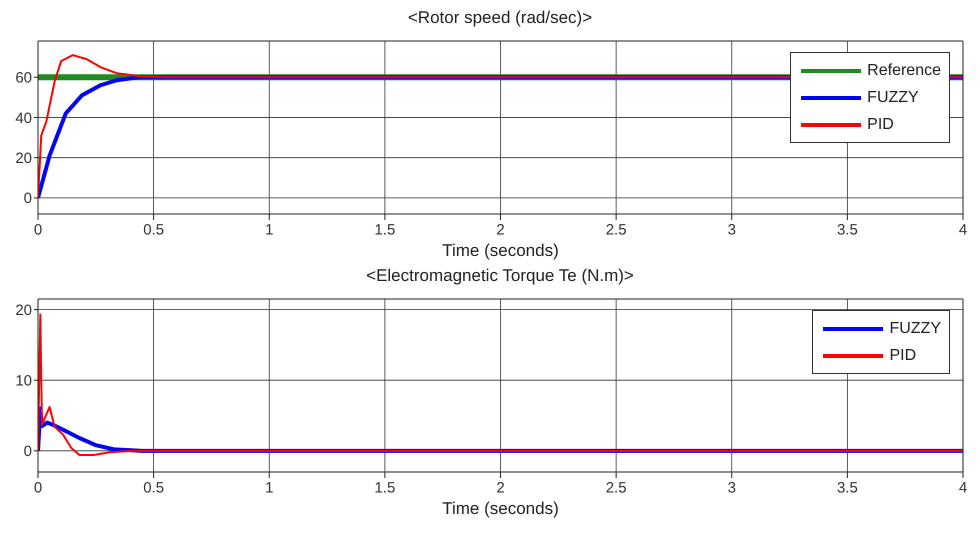 Image resolution: width=980 pixels, height=537 pixels. I want to click on chart-title: <Rotor speed (rad/sec)>, so click(500, 18).